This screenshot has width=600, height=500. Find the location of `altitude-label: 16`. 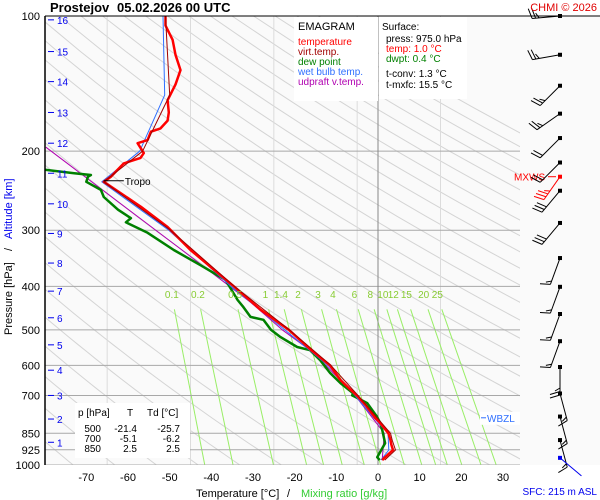

altitude-label: 16 is located at coordinates (63, 21).